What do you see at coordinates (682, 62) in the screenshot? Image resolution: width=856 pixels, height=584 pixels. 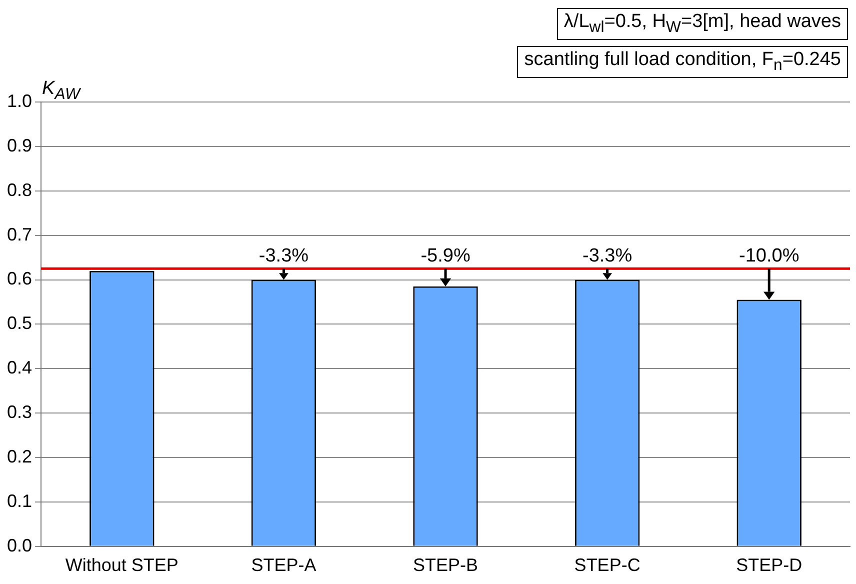 I see `text: scantling full load condition, F$_{n}$=0.245` at bounding box center [682, 62].